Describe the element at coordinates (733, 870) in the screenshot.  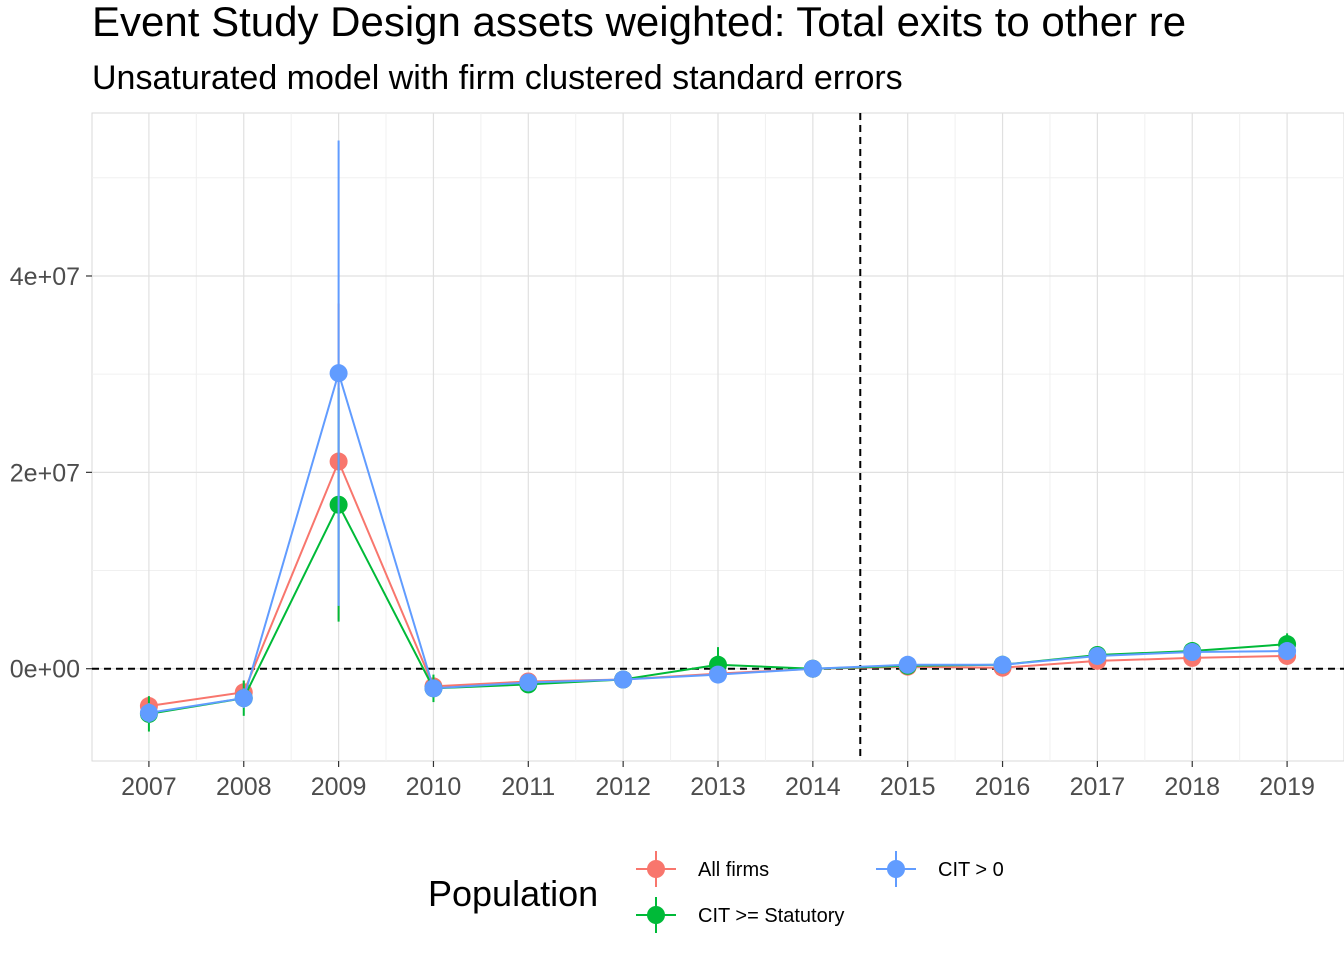
I see `legend-label: All firms` at that location.